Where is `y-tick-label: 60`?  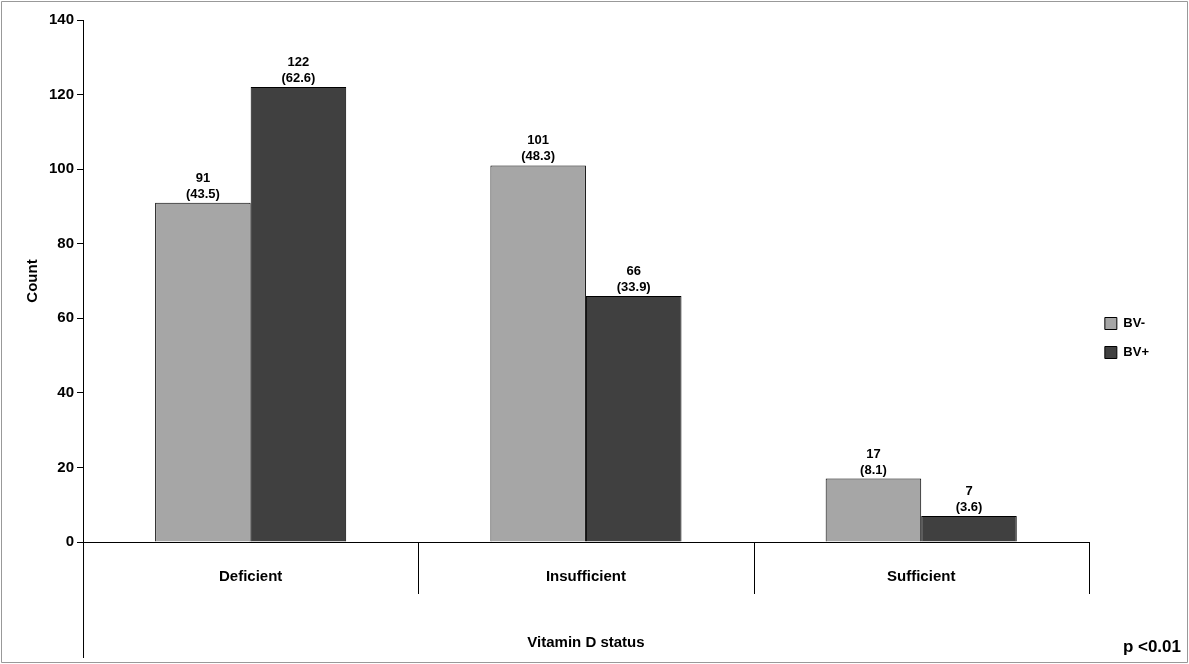
y-tick-label: 60 is located at coordinates (66, 317).